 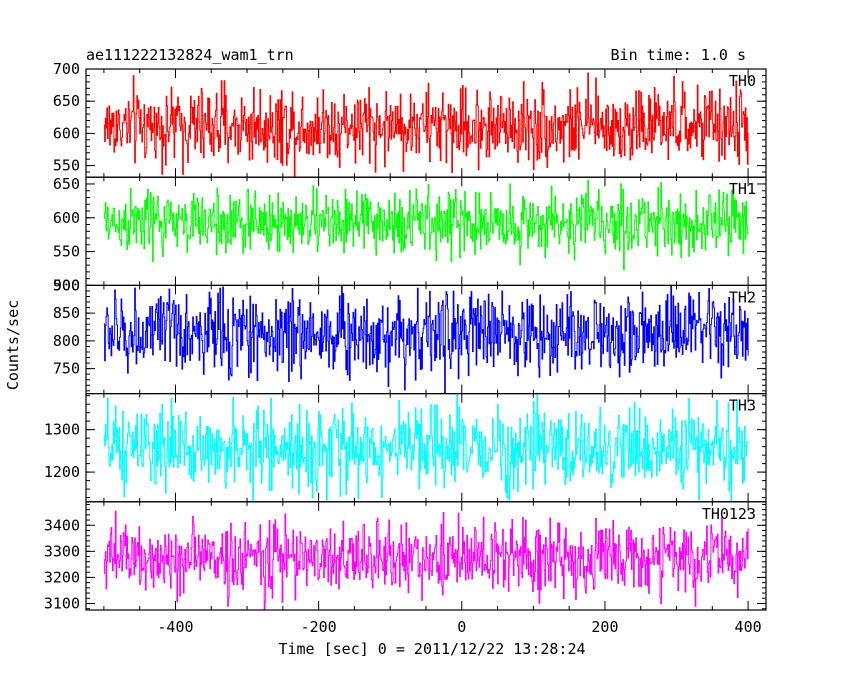 I want to click on panel-th1: 500 550 600 650 TH1, so click(x=410, y=234).